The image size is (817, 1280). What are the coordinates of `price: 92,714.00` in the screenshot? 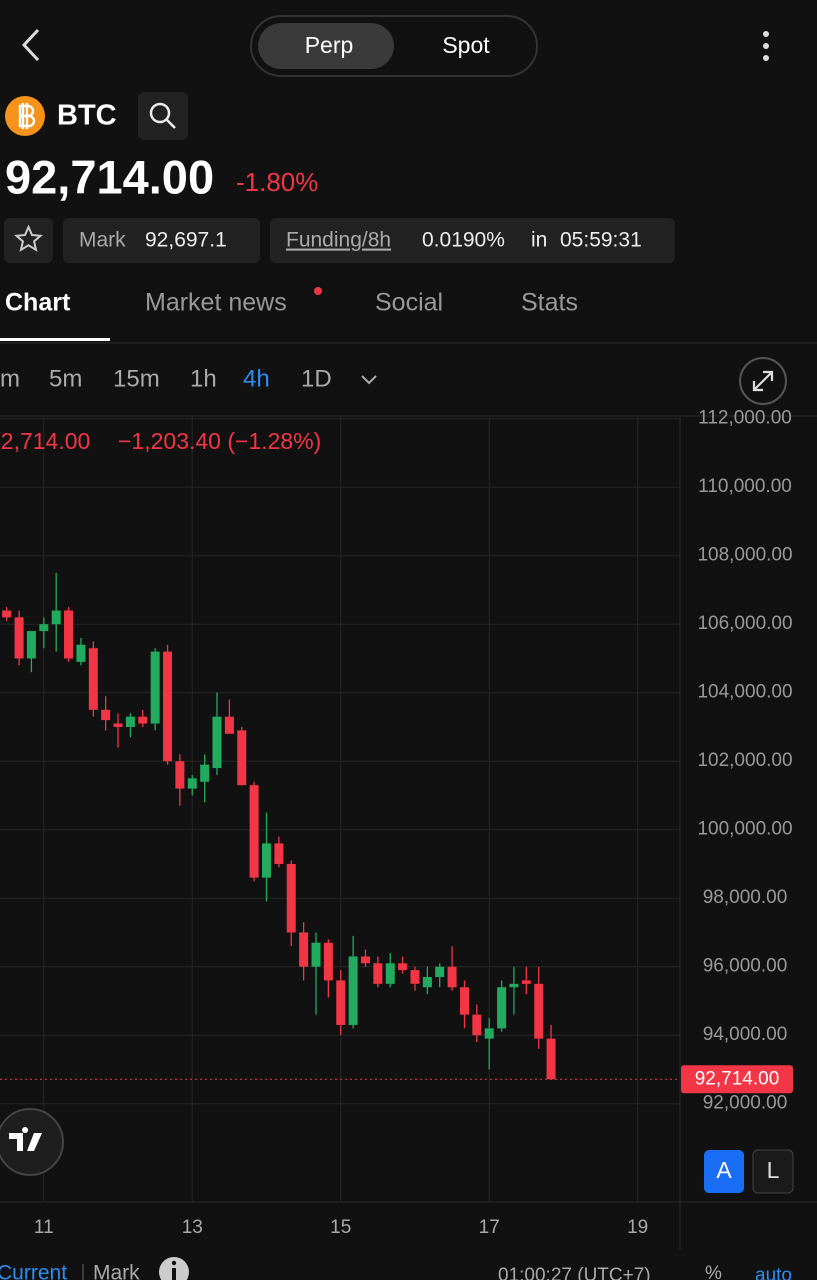 It's located at (109, 176).